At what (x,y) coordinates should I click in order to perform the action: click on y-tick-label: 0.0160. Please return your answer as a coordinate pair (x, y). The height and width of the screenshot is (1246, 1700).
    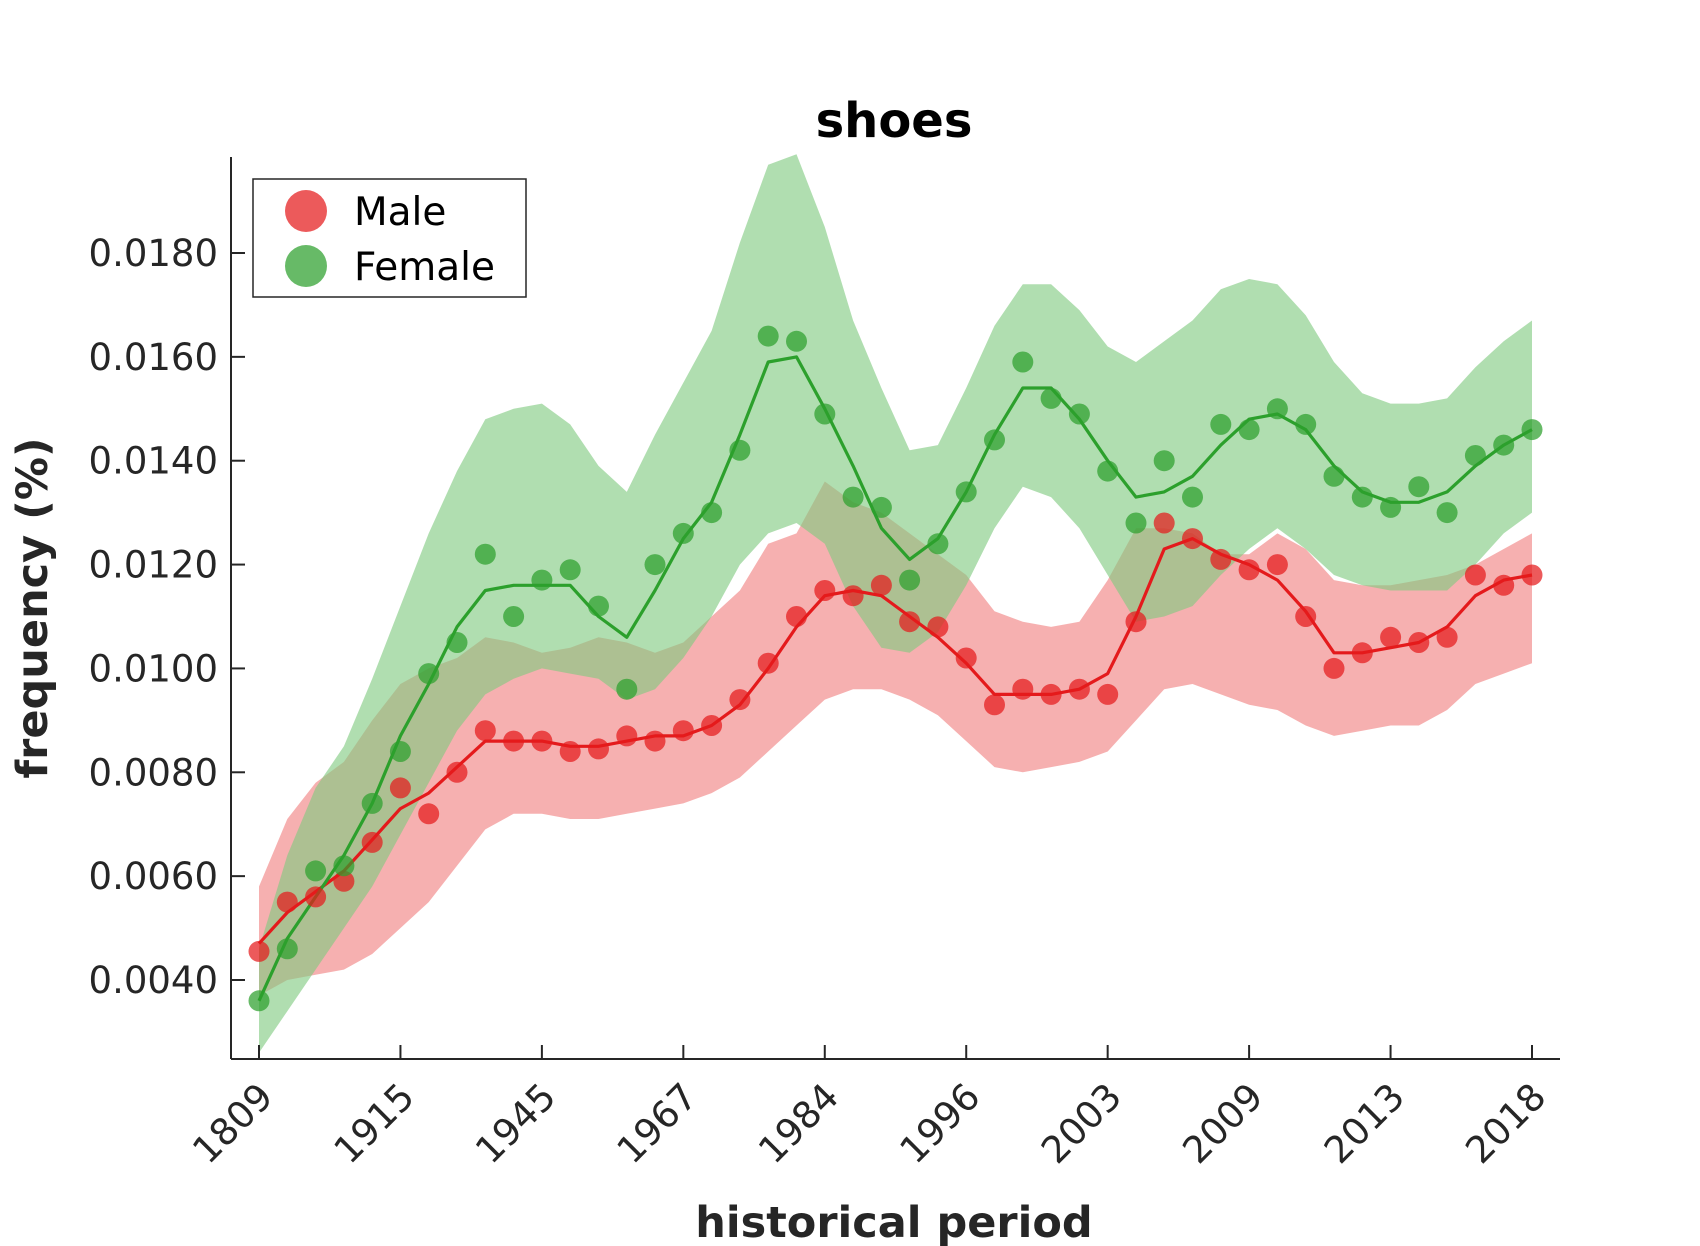
    Looking at the image, I should click on (153, 357).